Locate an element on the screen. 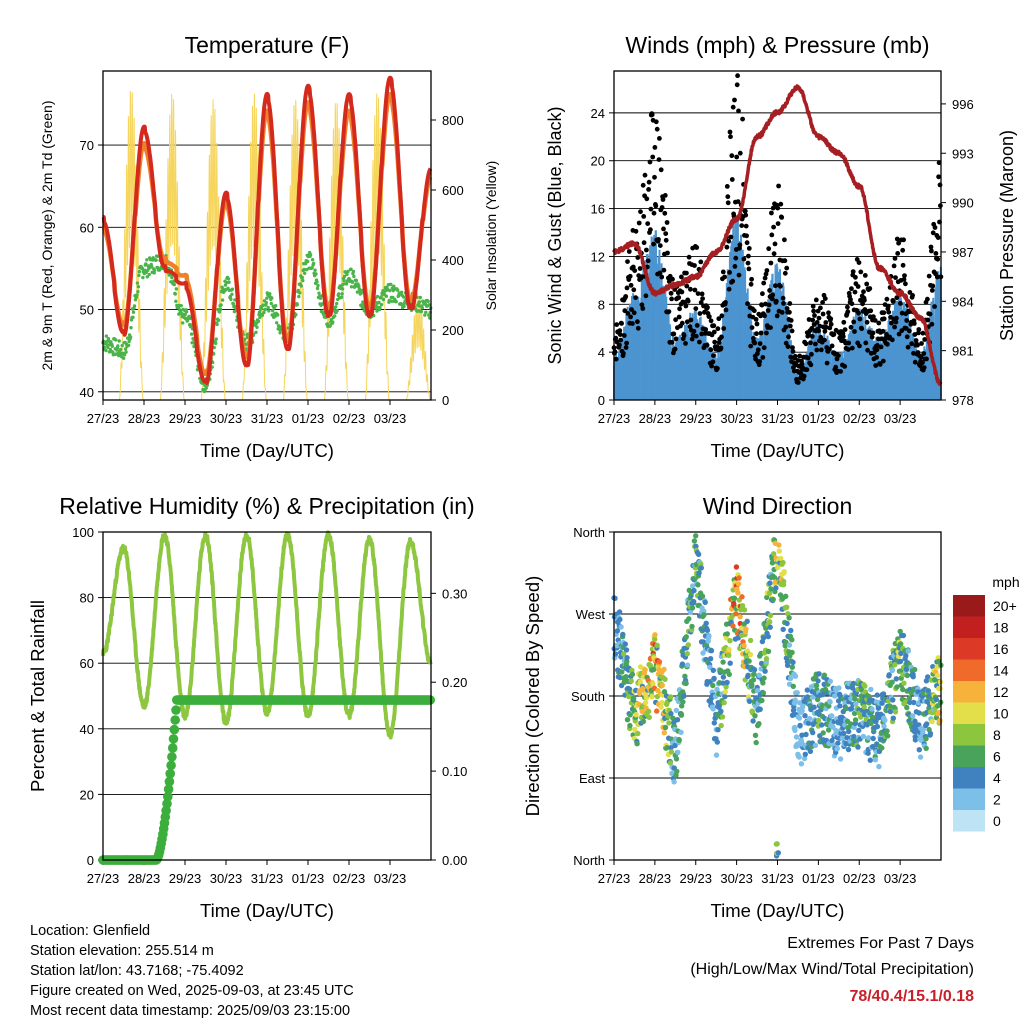 This screenshot has width=1024, height=1024. winds-xtick-label: 03/23 is located at coordinates (900, 418).